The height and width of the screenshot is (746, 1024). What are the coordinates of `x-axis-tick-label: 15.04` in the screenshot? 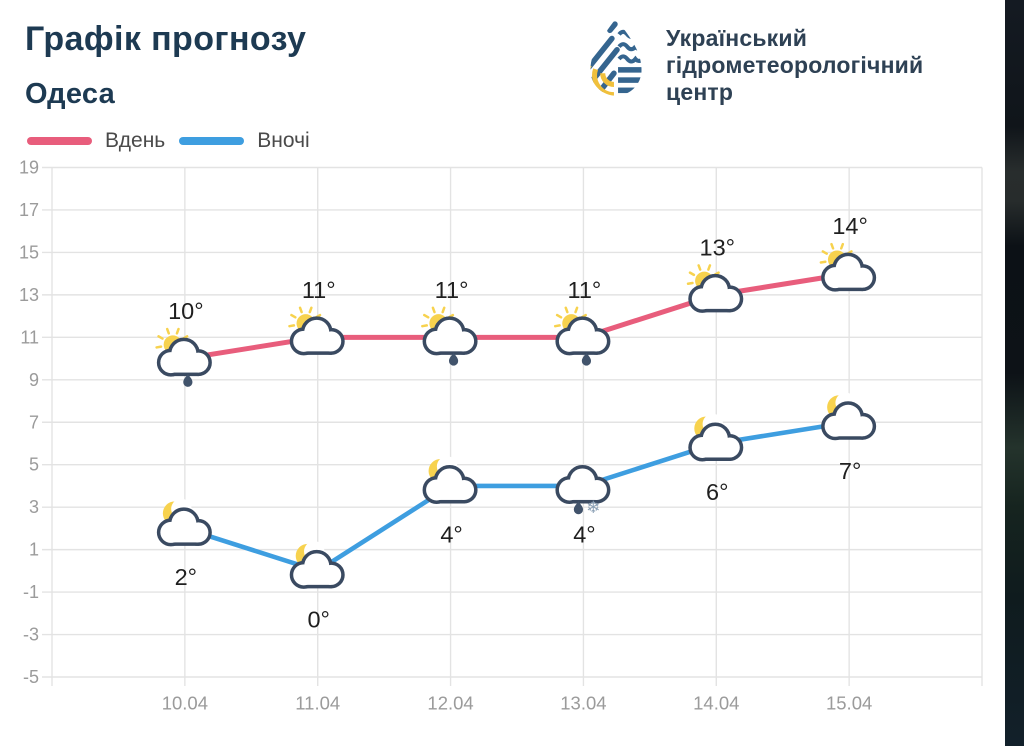 It's located at (849, 703).